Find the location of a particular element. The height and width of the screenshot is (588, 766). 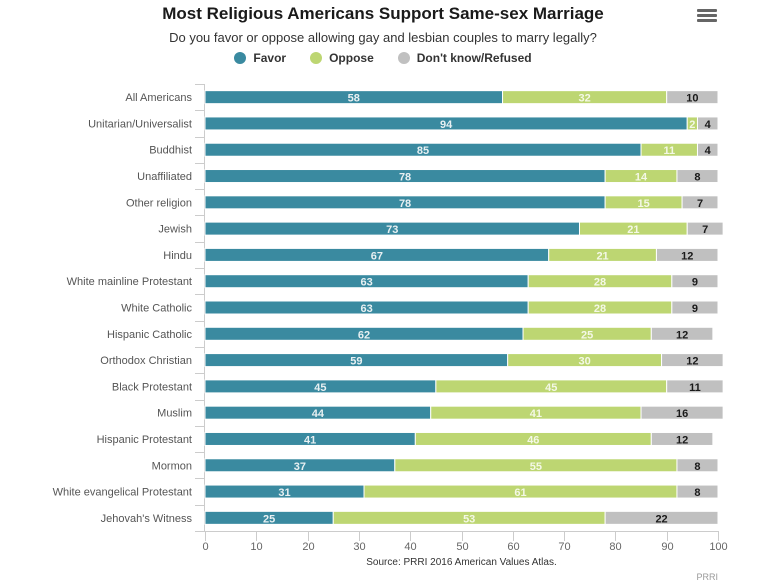

bar-don-t-know-refused-buddhist is located at coordinates (707, 149).